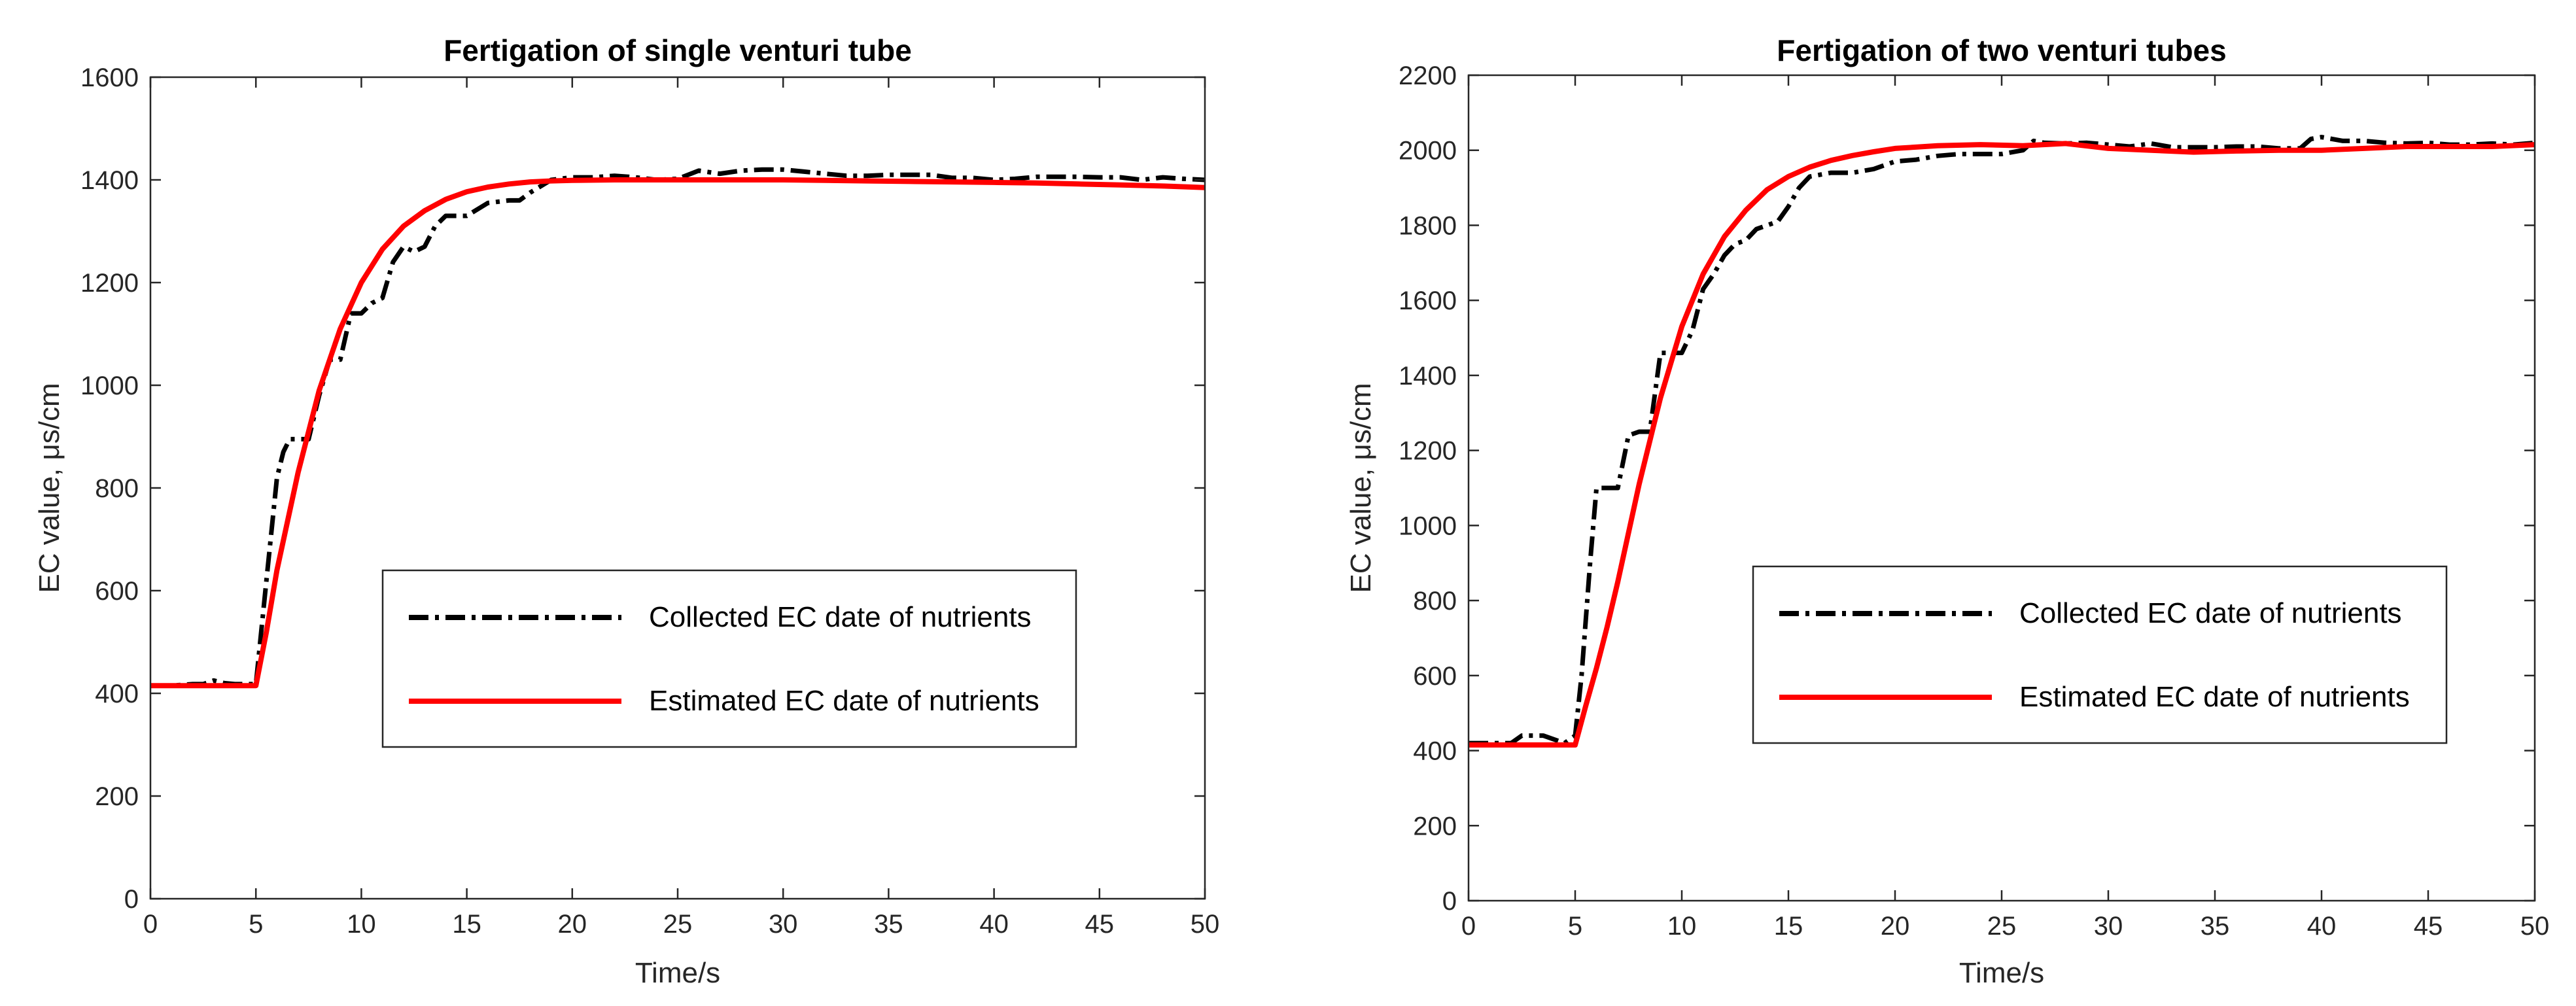 The image size is (2576, 1006). Describe the element at coordinates (678, 50) in the screenshot. I see `chart-title: Fertigation of single venturi tube` at that location.